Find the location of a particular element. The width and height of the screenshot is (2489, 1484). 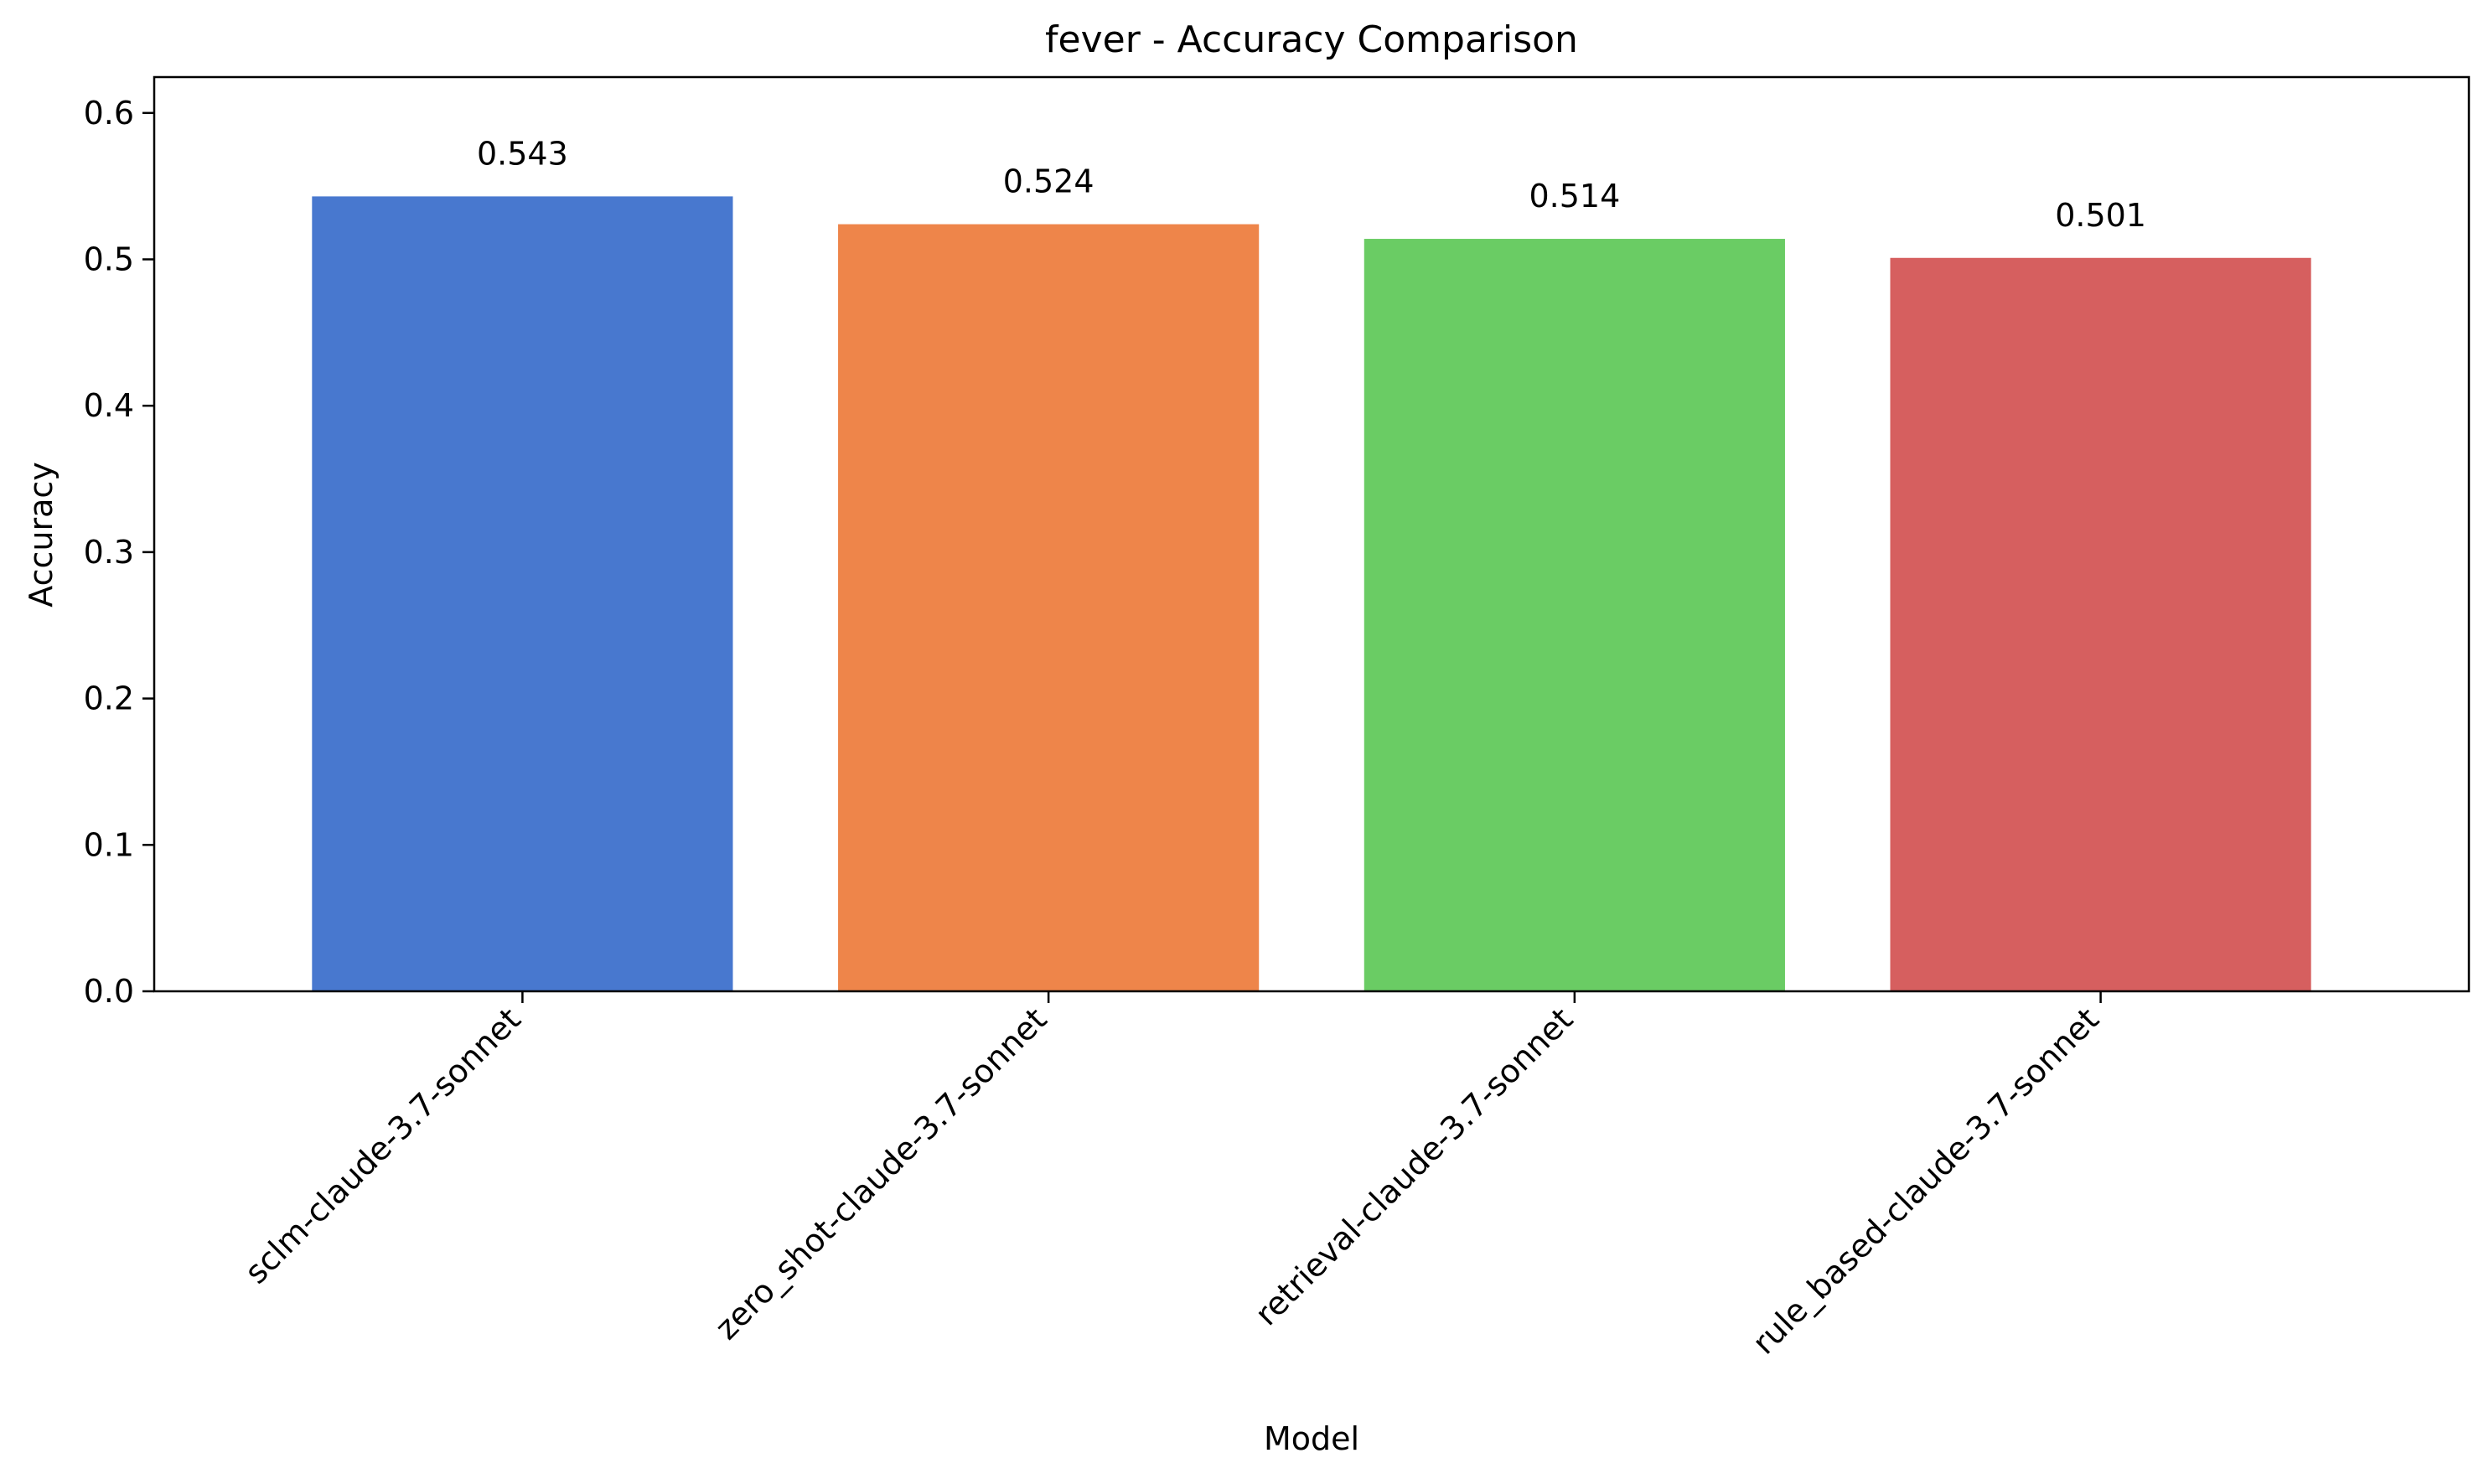

y-tick-label: 0.5 is located at coordinates (109, 259).